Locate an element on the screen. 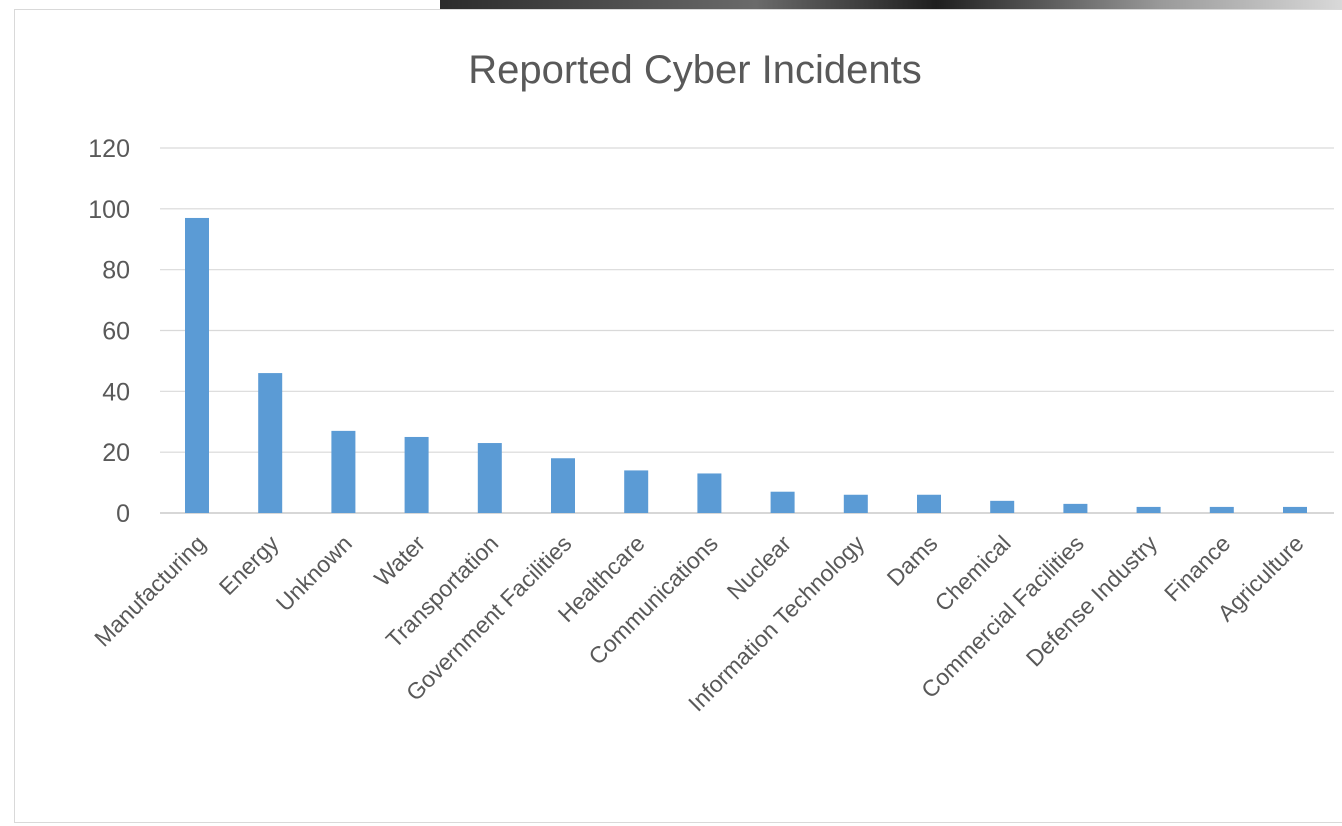 The width and height of the screenshot is (1342, 826). y-tick-label: 40 is located at coordinates (116, 392).